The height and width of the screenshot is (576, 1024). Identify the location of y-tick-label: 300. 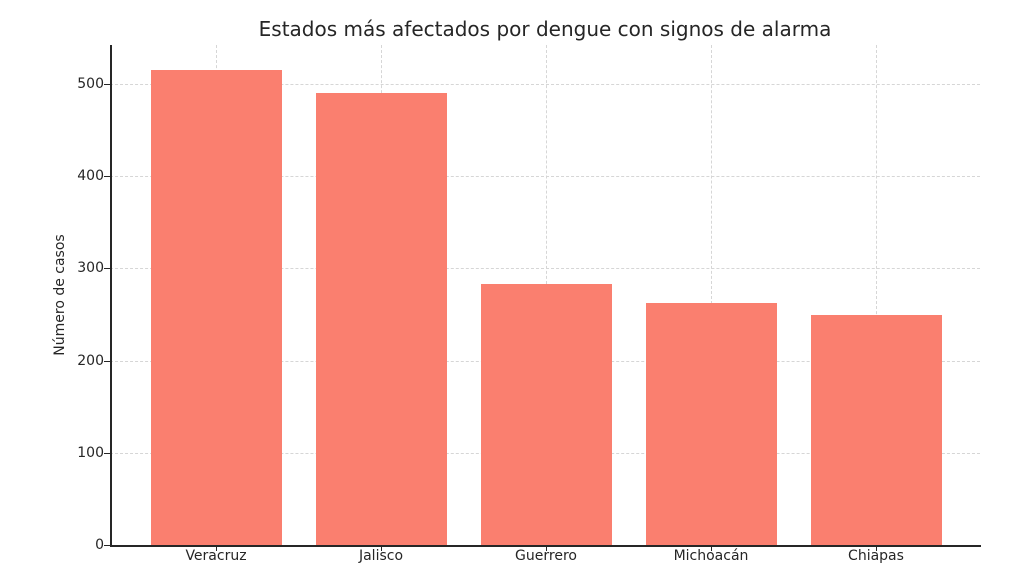
(90, 268).